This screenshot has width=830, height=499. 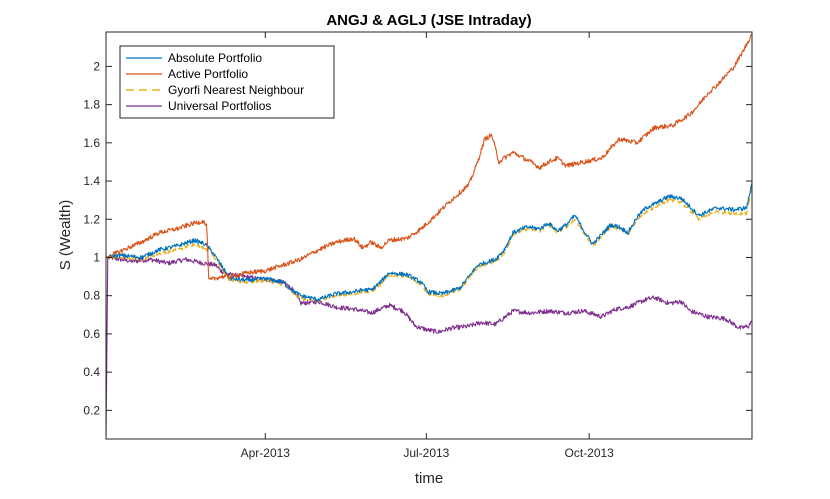 What do you see at coordinates (429, 478) in the screenshot?
I see `x-axis-label: time` at bounding box center [429, 478].